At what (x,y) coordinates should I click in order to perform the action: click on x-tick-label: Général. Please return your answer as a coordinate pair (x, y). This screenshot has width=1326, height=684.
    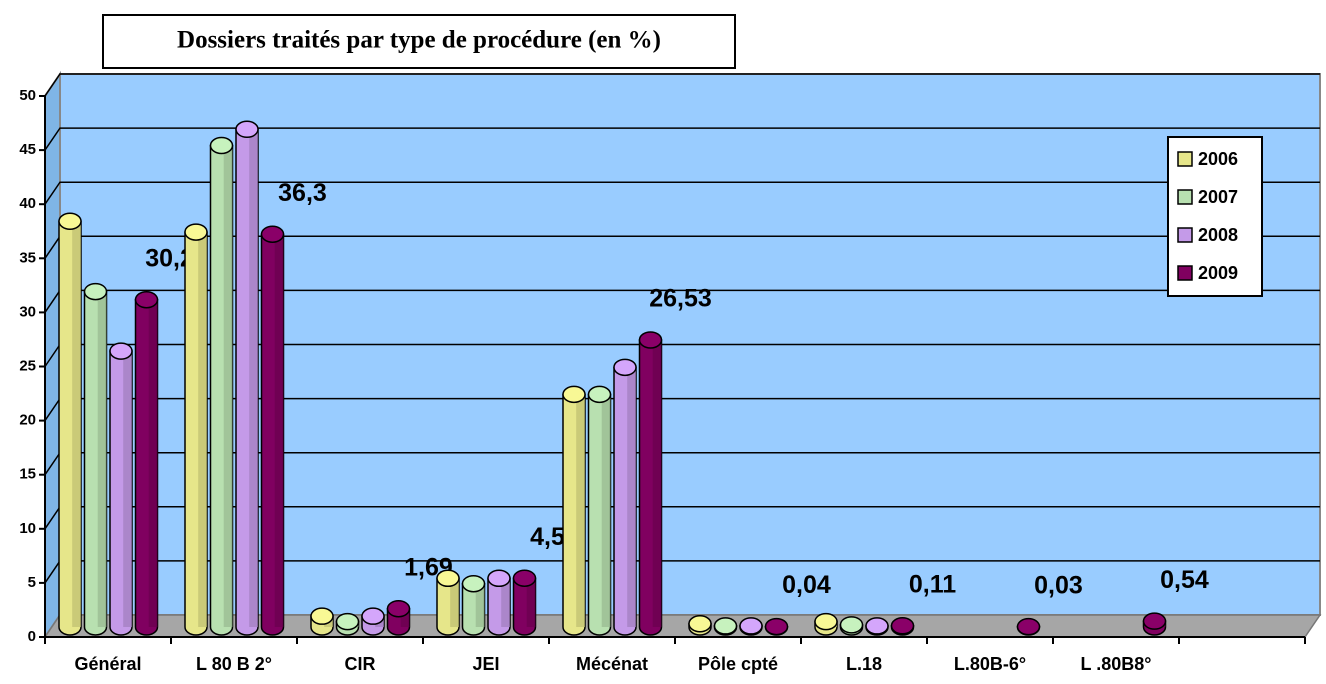
    Looking at the image, I should click on (107, 664).